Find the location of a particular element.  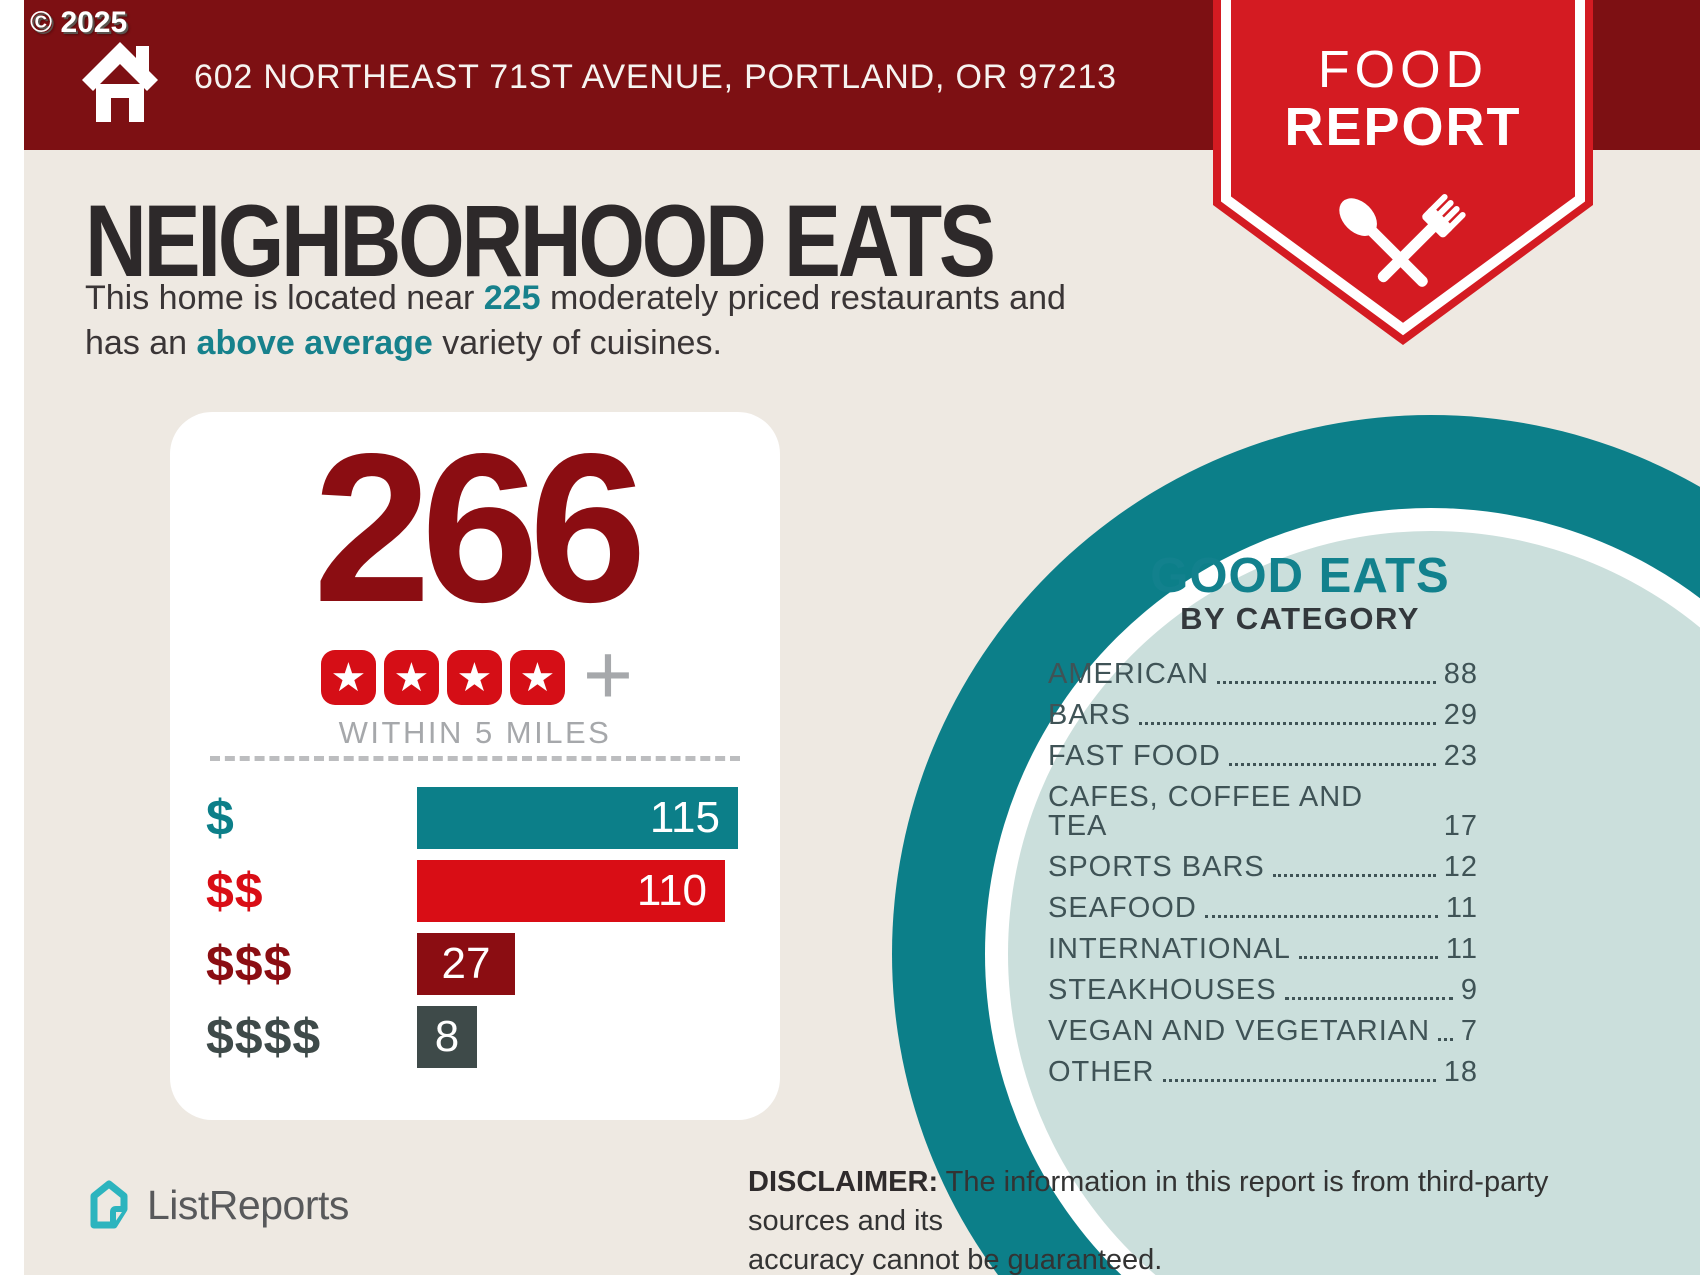

price-tier-row: $$ 110 is located at coordinates (476, 891).